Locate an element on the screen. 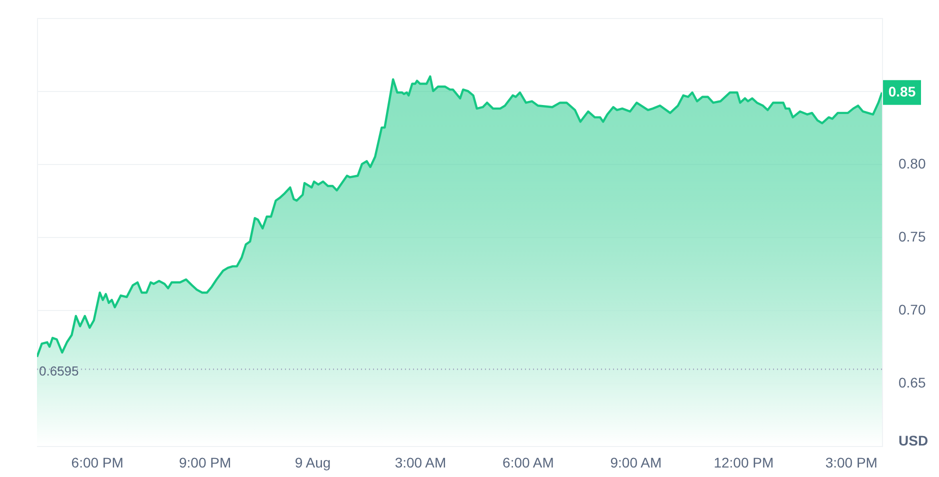 This screenshot has height=477, width=939. x-tick-label: 9 Aug is located at coordinates (312, 462).